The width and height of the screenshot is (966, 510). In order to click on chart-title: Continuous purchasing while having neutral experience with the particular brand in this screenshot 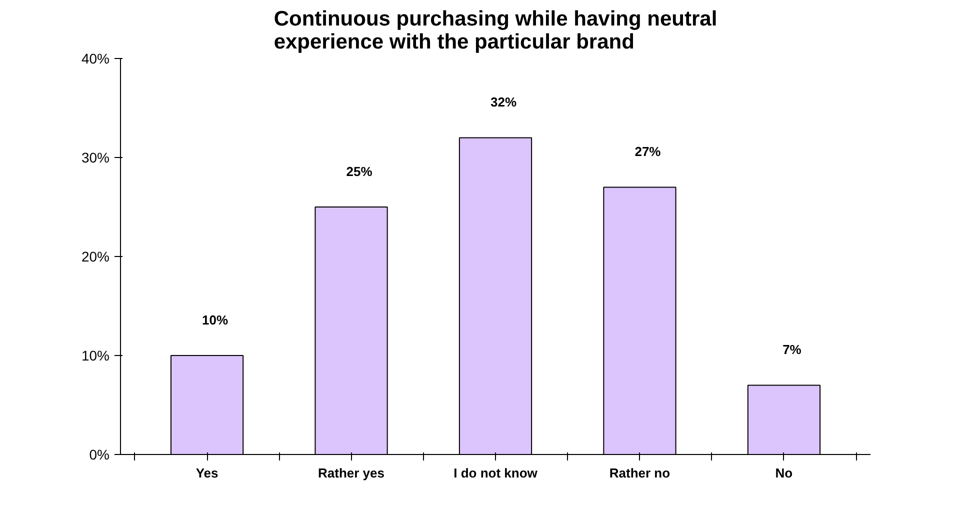, I will do `click(496, 31)`.